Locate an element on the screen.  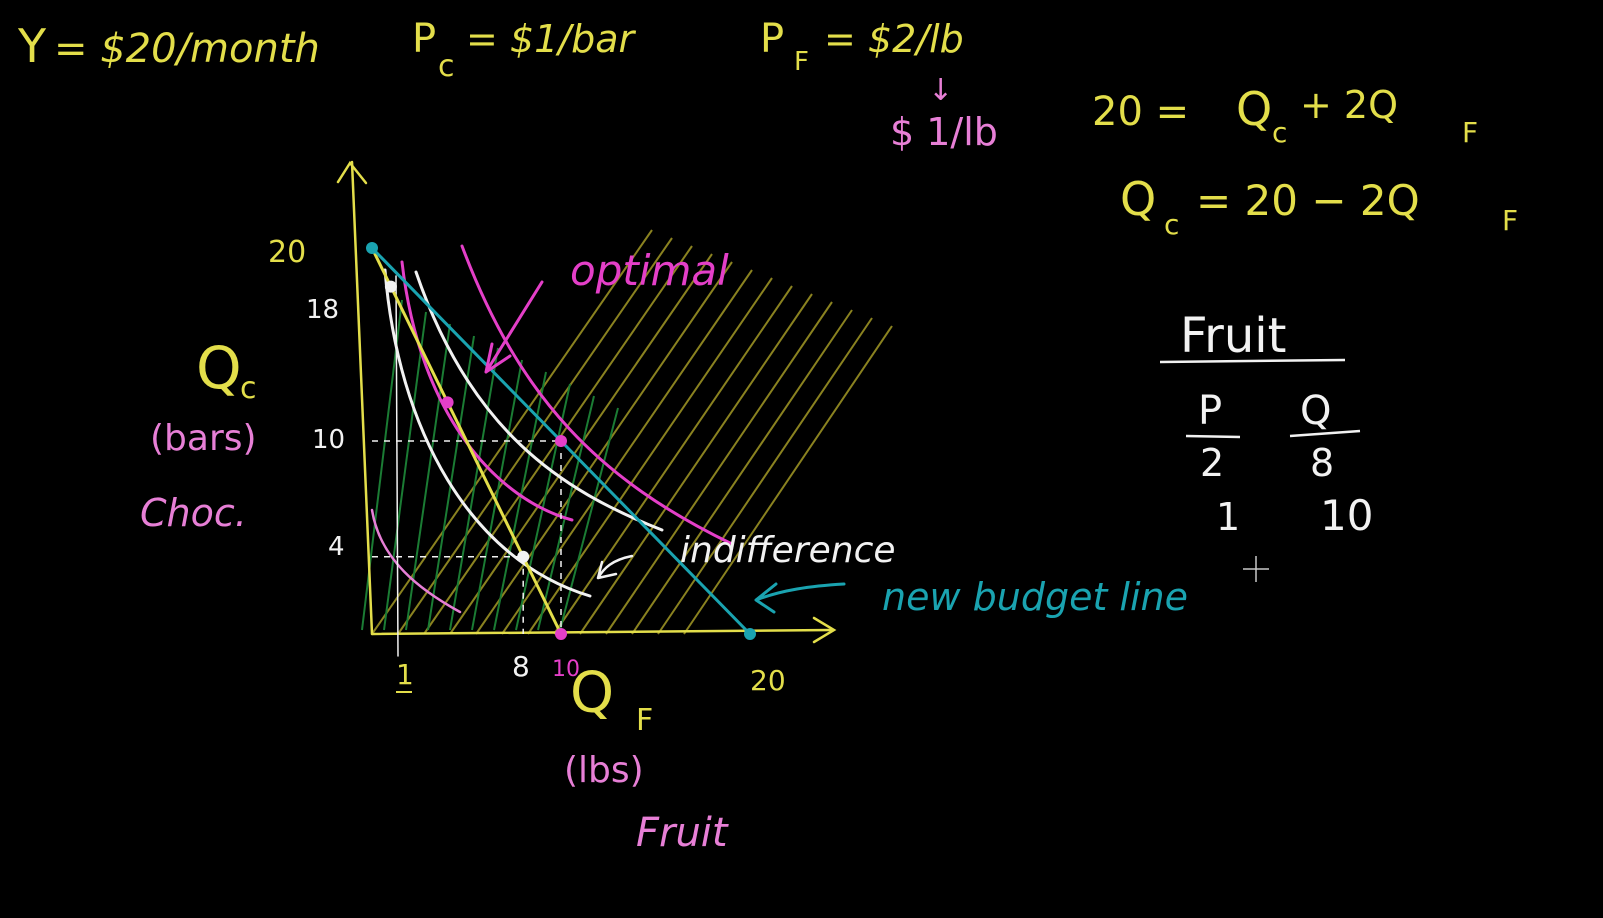
y-axis-title: Q c (bars) Choc. is located at coordinates (198, 434).